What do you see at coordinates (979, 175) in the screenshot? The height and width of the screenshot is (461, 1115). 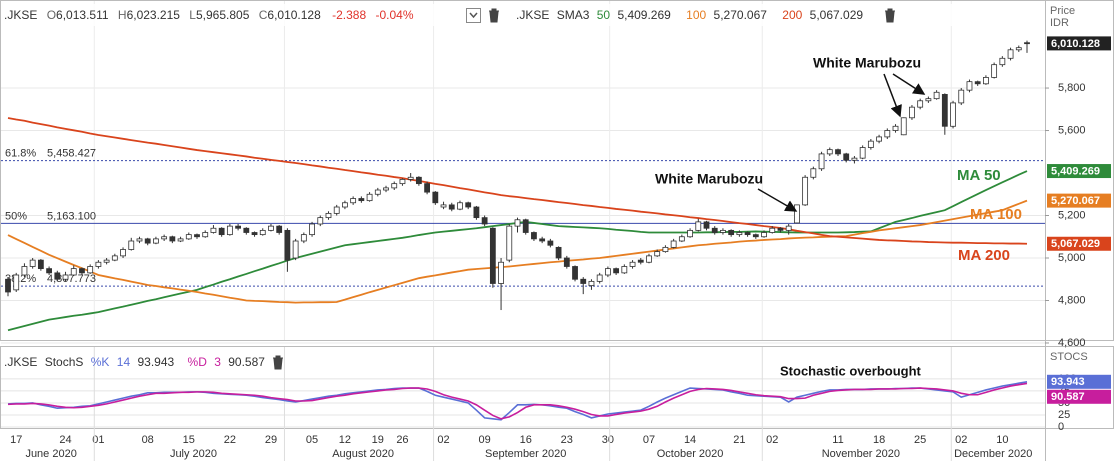 I see `ma-label: MA 50` at bounding box center [979, 175].